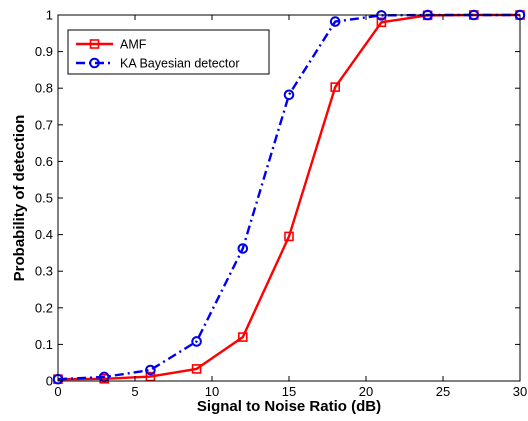 Image resolution: width=528 pixels, height=421 pixels. What do you see at coordinates (158, 54) in the screenshot?
I see `legend-entries: AMF KA Bayesian detector` at bounding box center [158, 54].